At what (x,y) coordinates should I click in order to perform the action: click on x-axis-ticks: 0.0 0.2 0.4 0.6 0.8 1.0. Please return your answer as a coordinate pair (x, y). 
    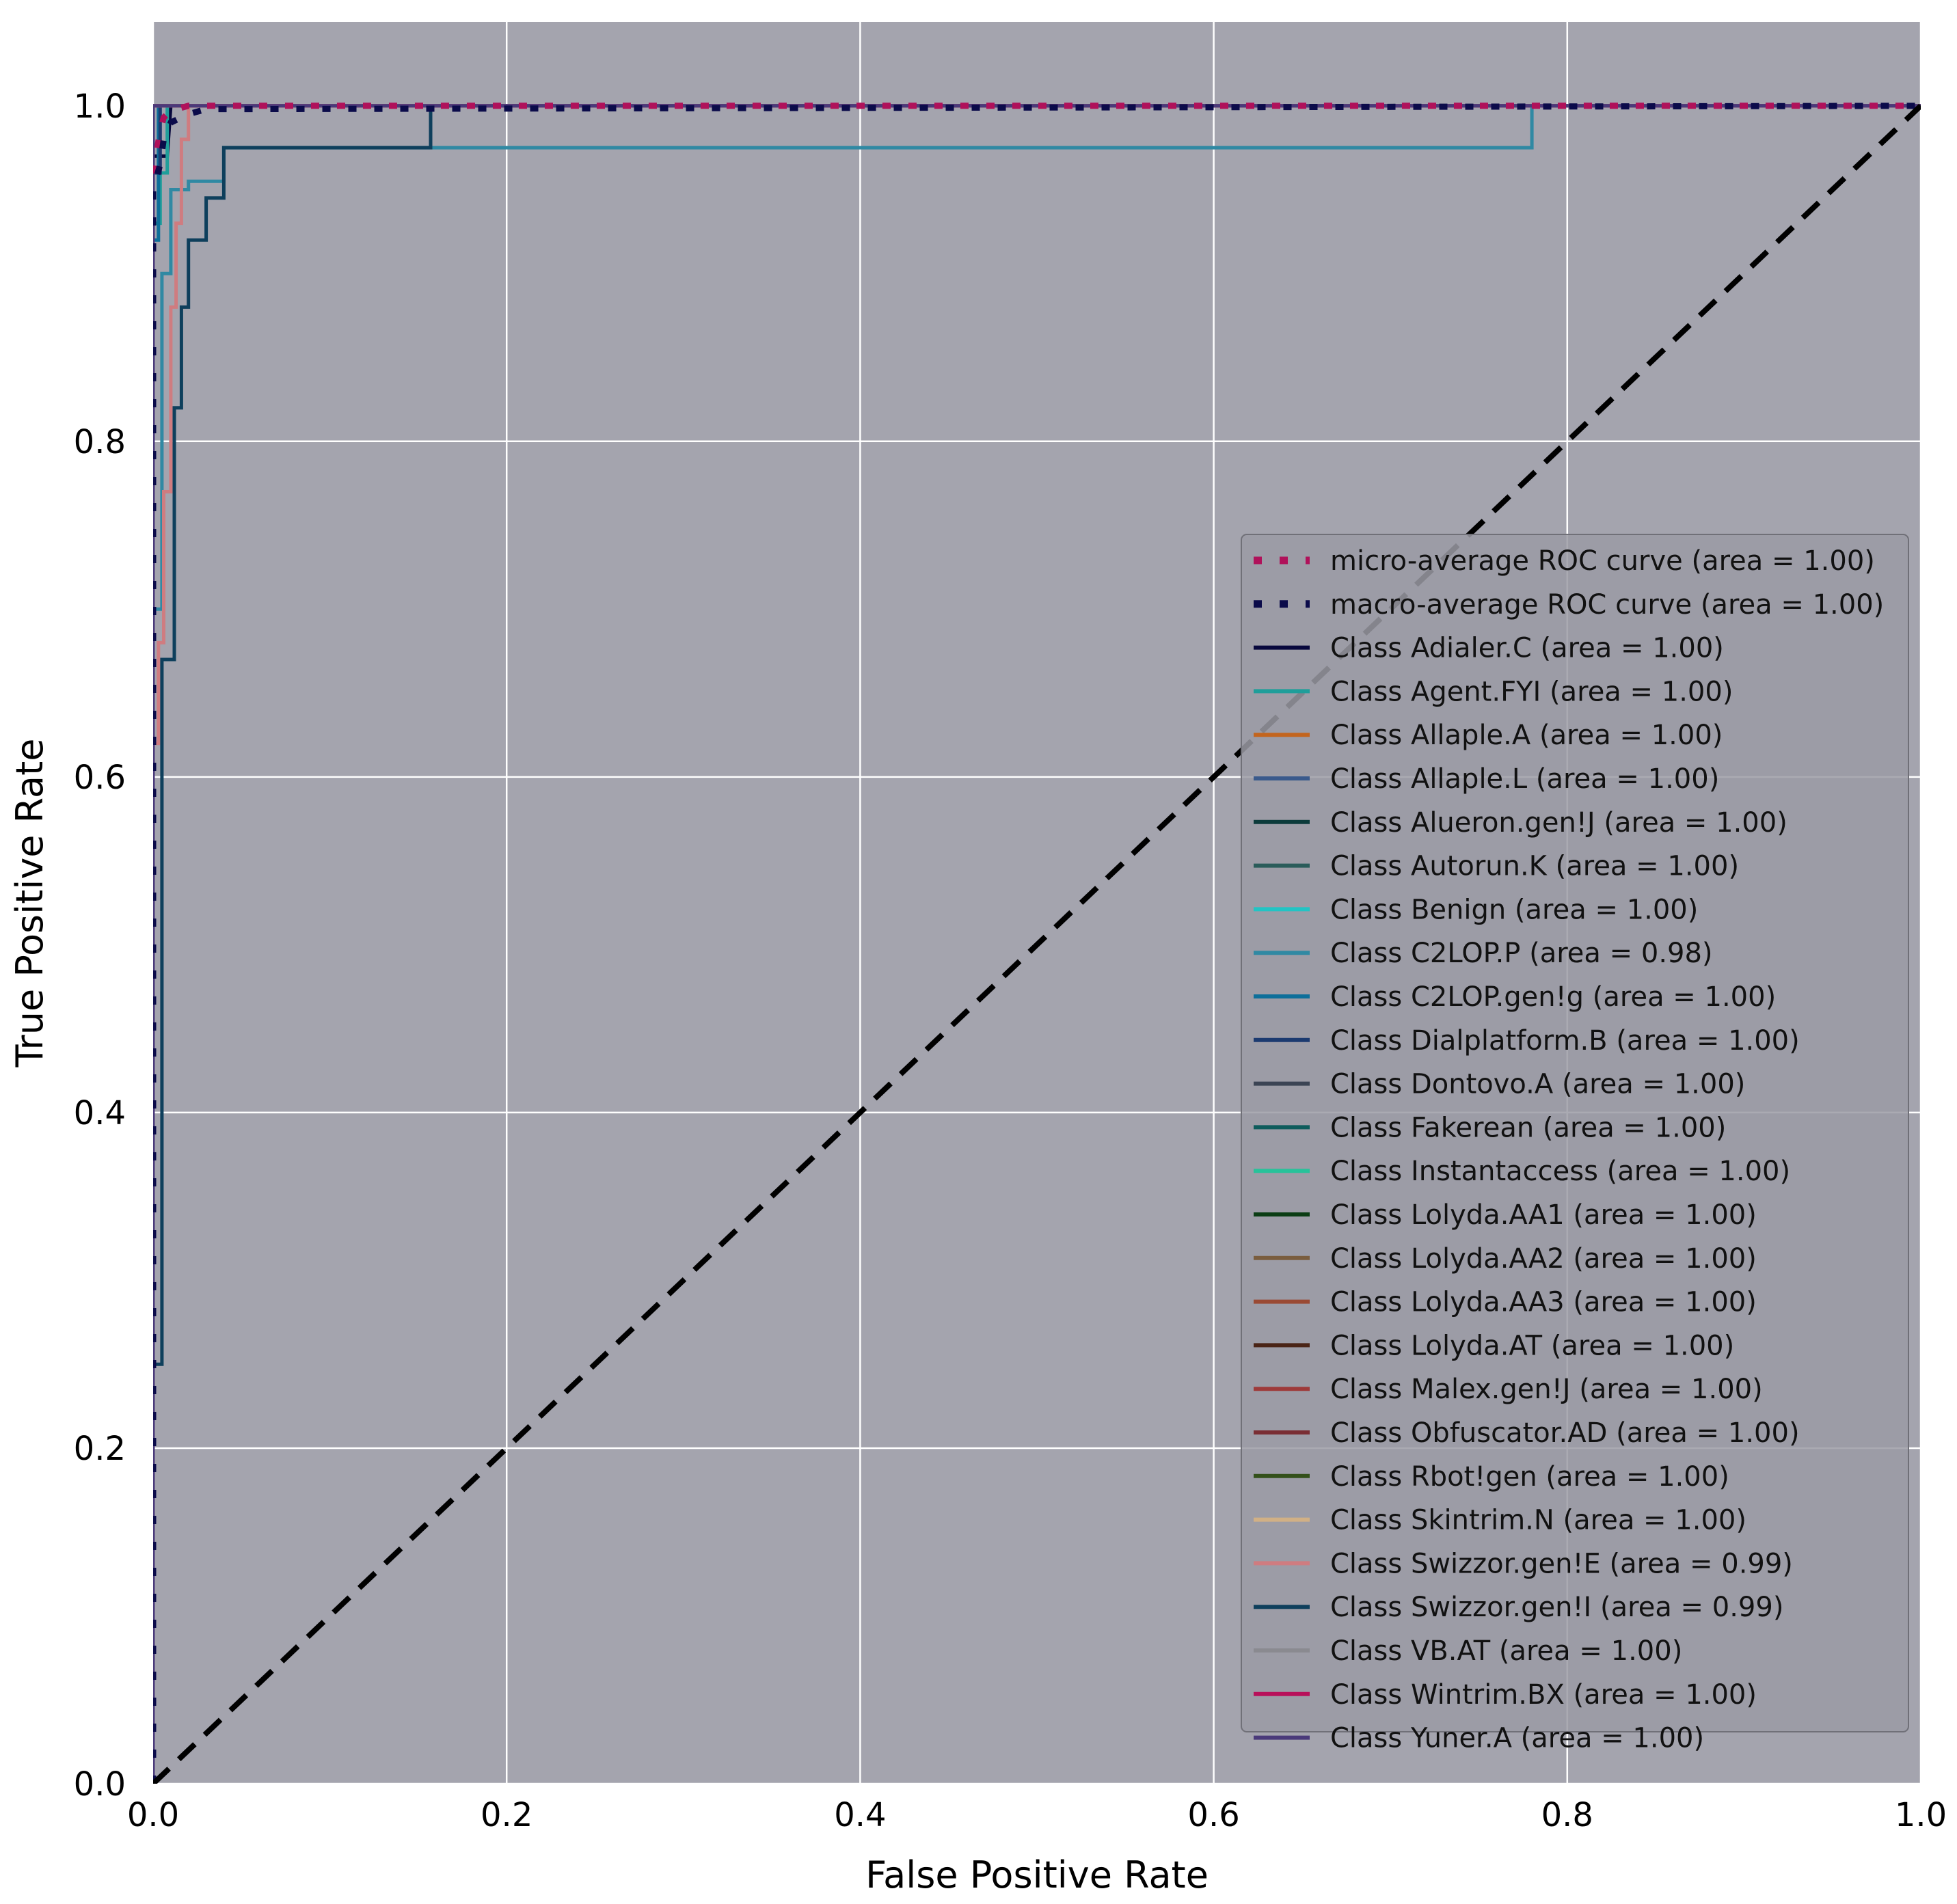
    Looking at the image, I should click on (1037, 1815).